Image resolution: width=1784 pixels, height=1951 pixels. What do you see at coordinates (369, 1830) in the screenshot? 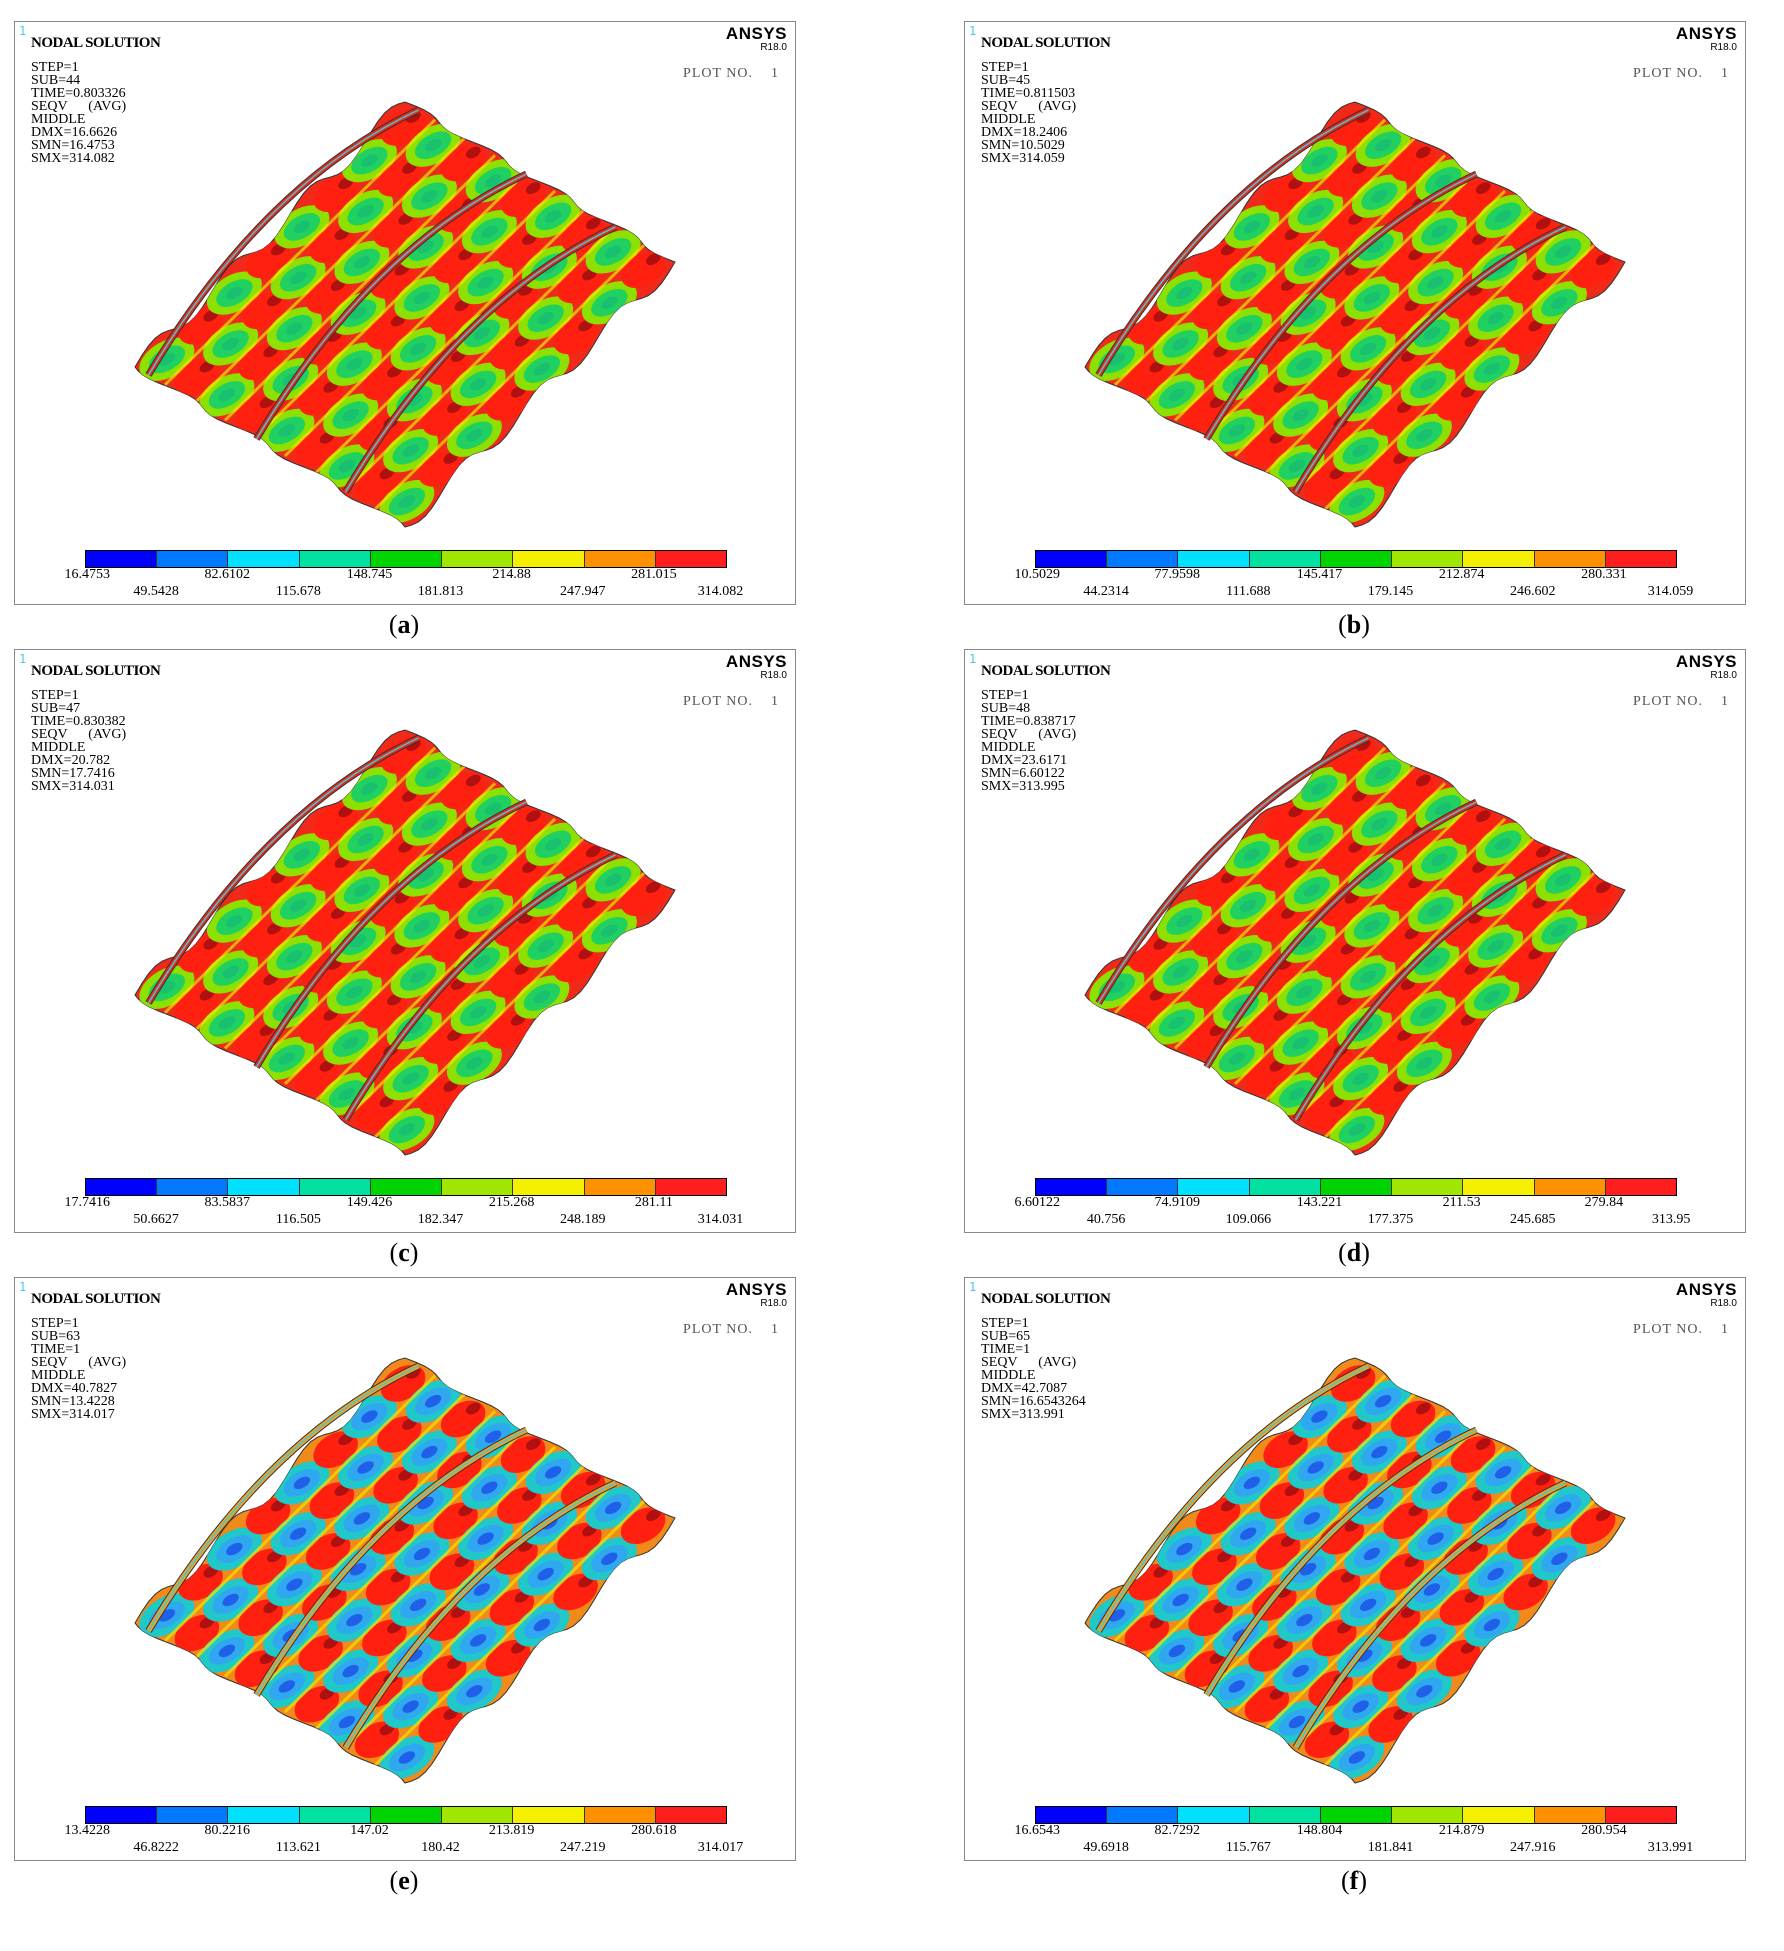
I see `legend-tick-label: 147.02` at bounding box center [369, 1830].